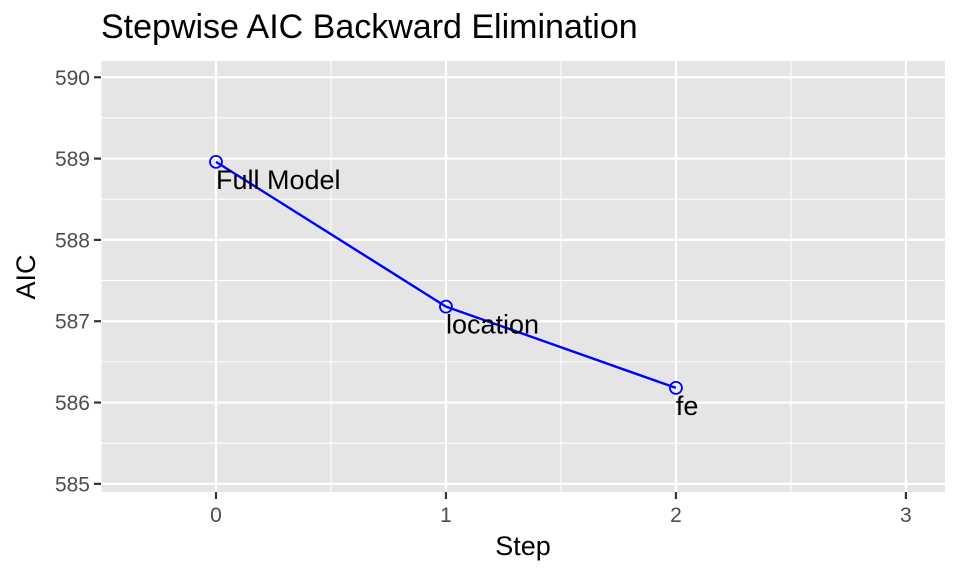 This screenshot has height=576, width=960. I want to click on x-tick-label: 0, so click(216, 515).